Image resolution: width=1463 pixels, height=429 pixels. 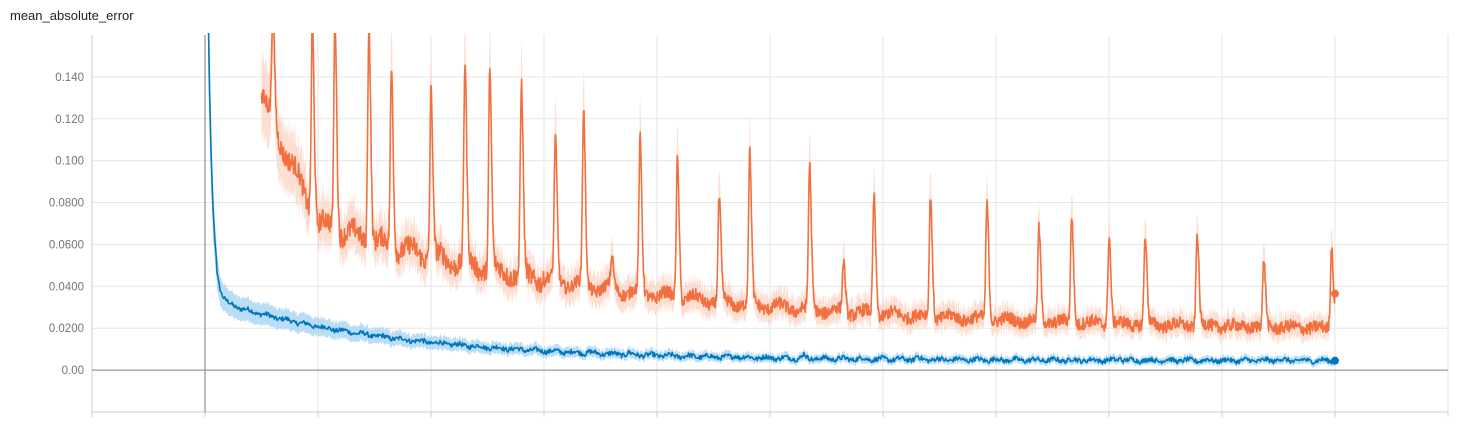 I want to click on y-tick-label: 0.100, so click(x=69, y=162).